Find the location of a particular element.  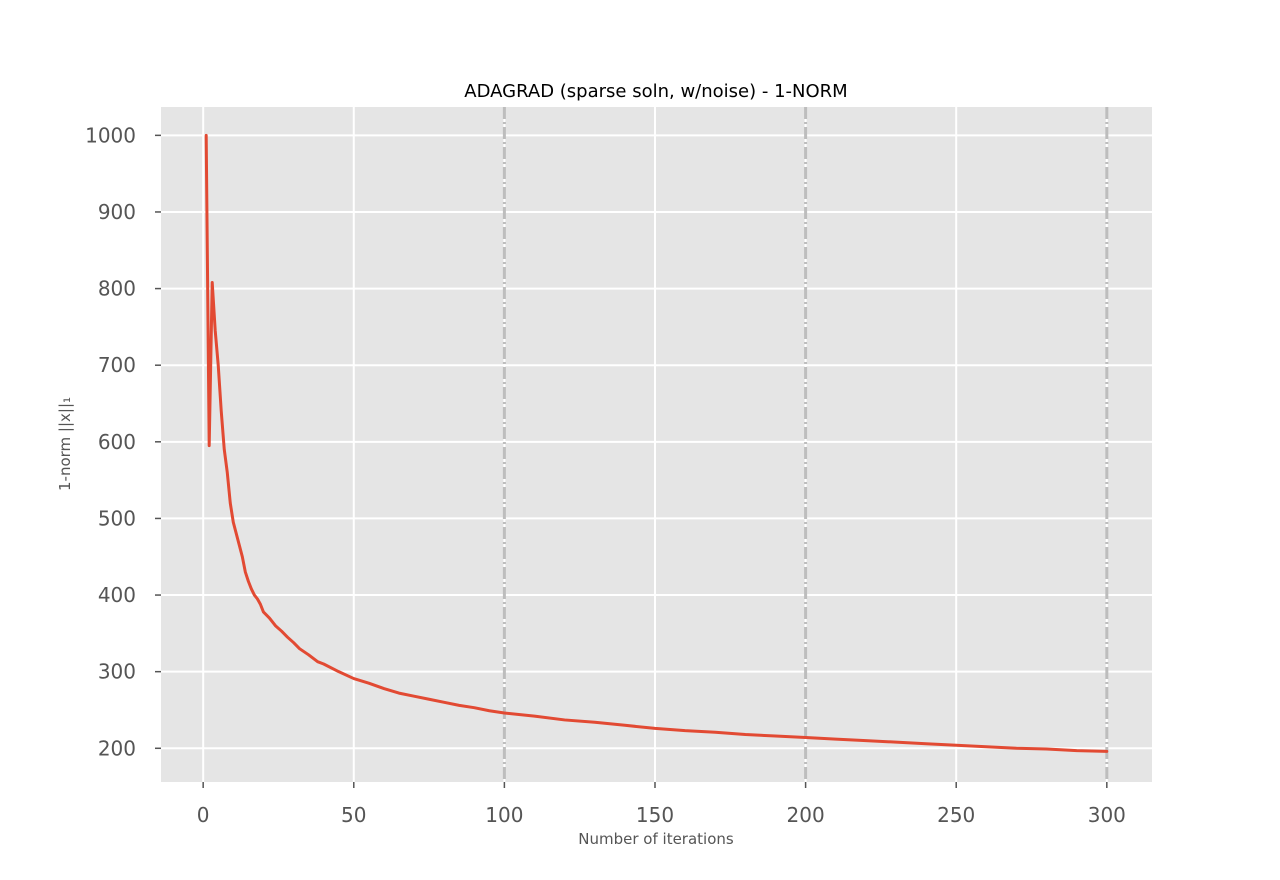

x-tick-labels: 0 50 100 150 200 250 300 is located at coordinates (661, 804).